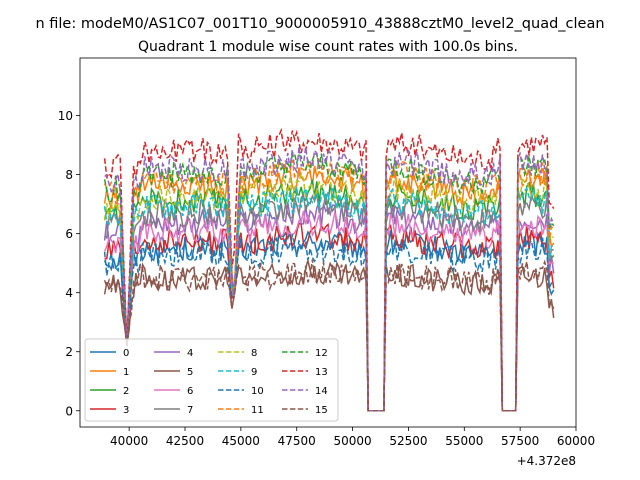 The width and height of the screenshot is (640, 480). Describe the element at coordinates (321, 391) in the screenshot. I see `legend-label: 14` at that location.